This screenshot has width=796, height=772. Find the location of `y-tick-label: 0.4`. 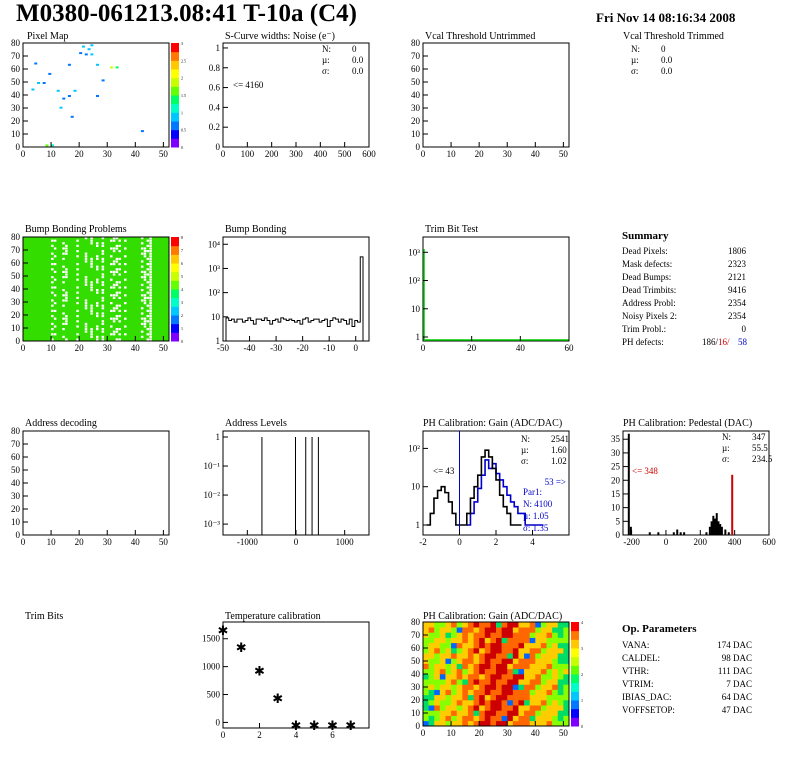

y-tick-label: 0.4 is located at coordinates (215, 107).